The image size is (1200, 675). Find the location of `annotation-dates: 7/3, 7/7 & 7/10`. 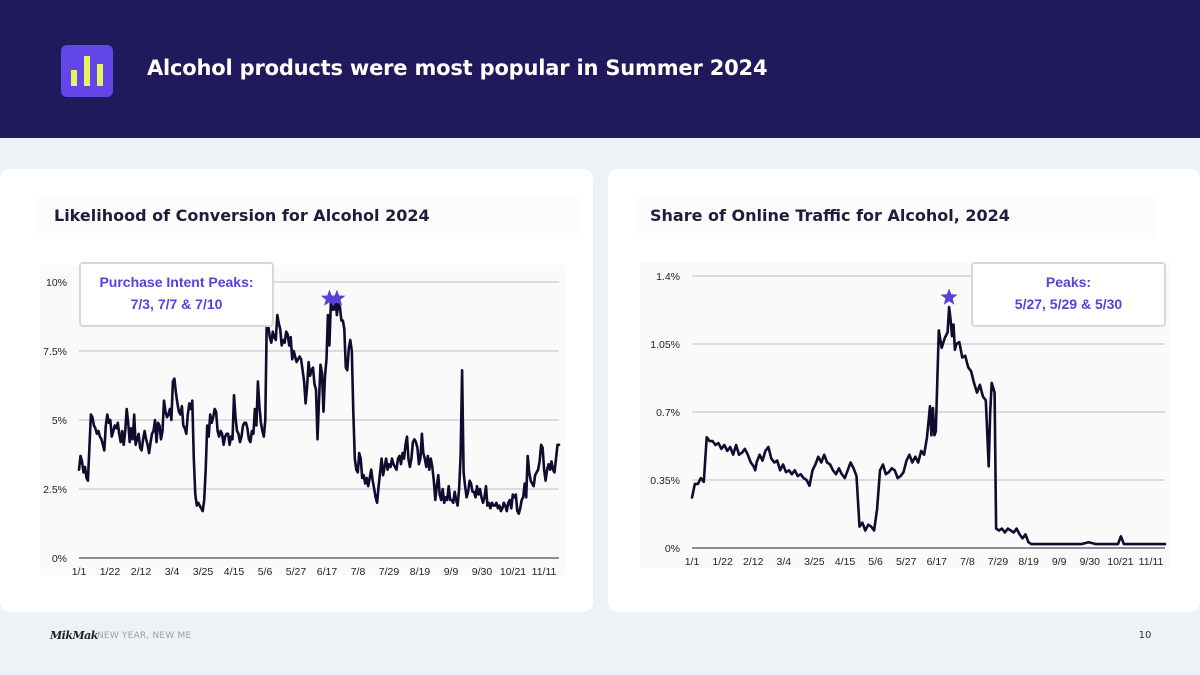

annotation-dates: 7/3, 7/7 & 7/10 is located at coordinates (177, 304).